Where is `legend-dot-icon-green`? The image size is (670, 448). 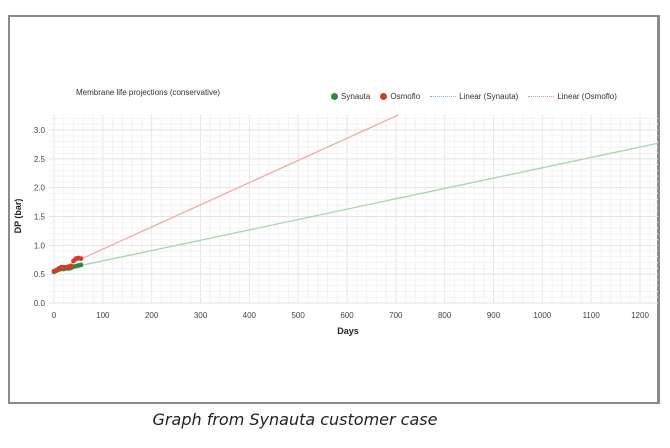 legend-dot-icon-green is located at coordinates (334, 96).